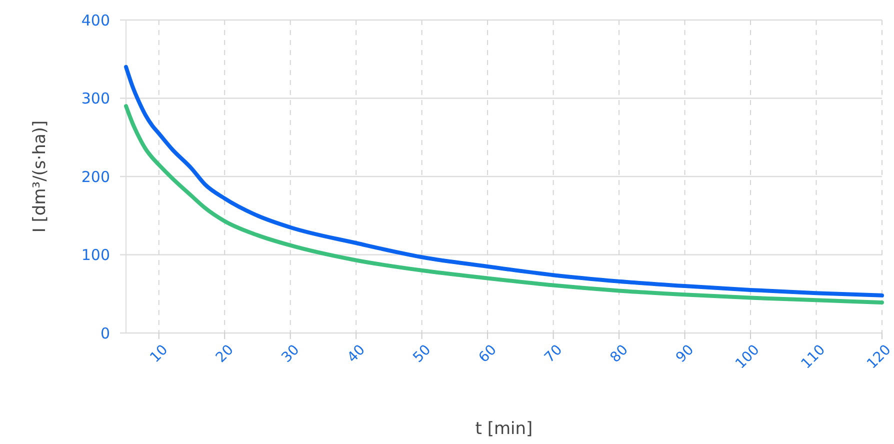 This screenshot has height=444, width=894. What do you see at coordinates (619, 354) in the screenshot?
I see `x-tick-label: 80` at bounding box center [619, 354].